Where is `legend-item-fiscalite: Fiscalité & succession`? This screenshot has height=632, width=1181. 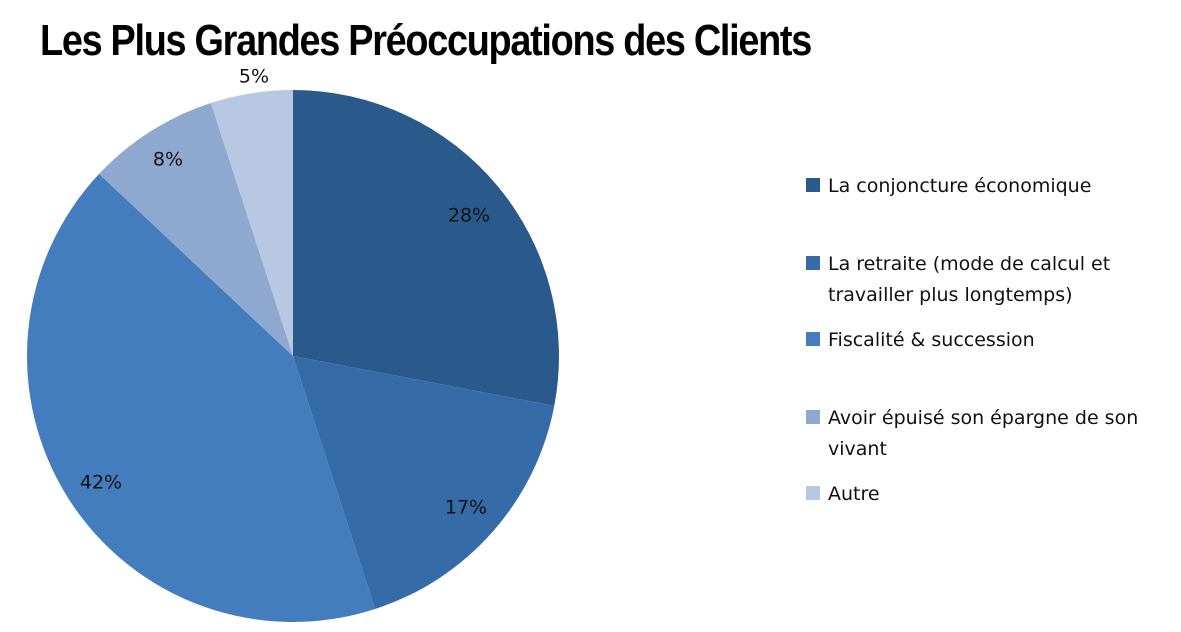
legend-item-fiscalite: Fiscalité & succession is located at coordinates (989, 340).